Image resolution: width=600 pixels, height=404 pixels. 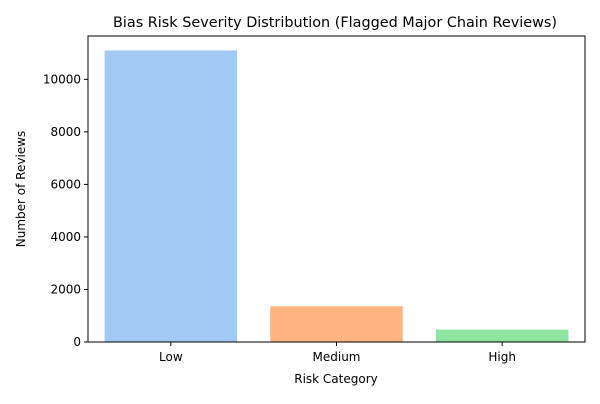 I want to click on y-axis: 0 2000 4000 6000 8000 10000, so click(x=65, y=210).